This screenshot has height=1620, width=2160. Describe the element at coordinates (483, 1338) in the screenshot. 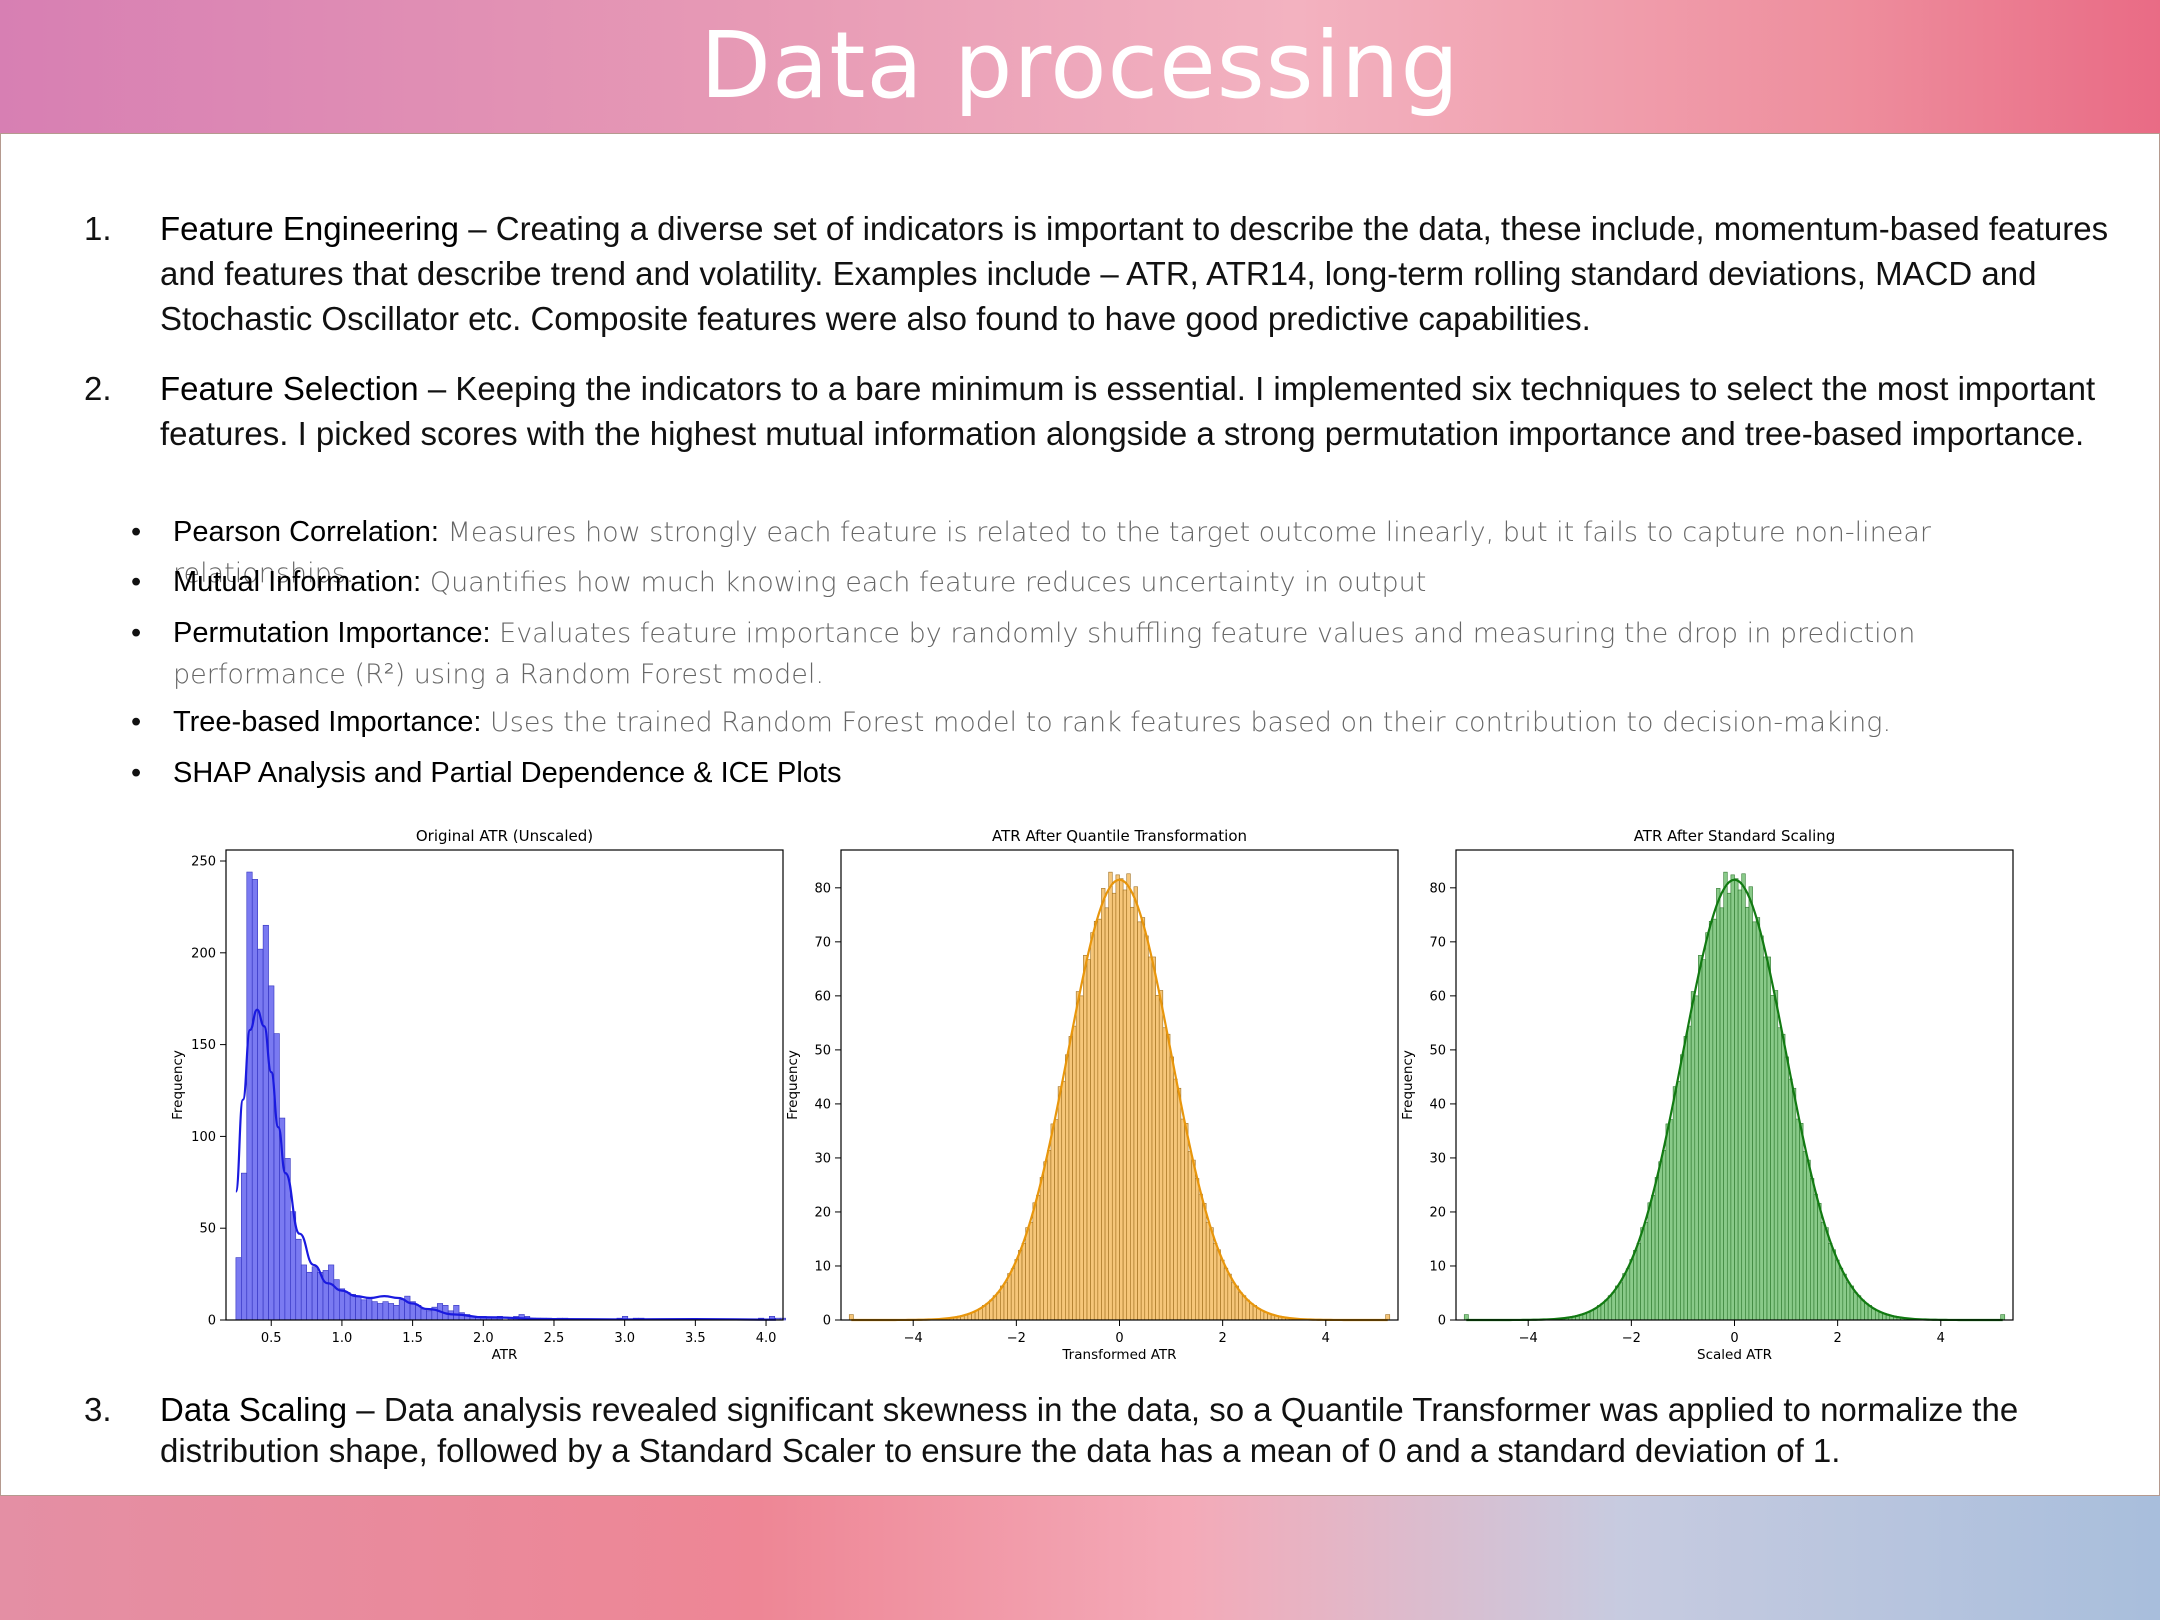

I see `x-tick-label: 2.0` at that location.